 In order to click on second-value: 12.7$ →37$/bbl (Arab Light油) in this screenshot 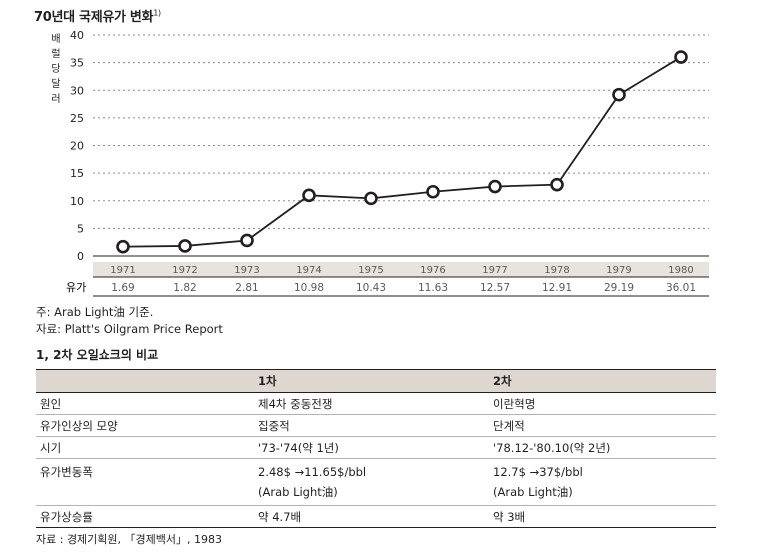, I will do `click(602, 482)`.